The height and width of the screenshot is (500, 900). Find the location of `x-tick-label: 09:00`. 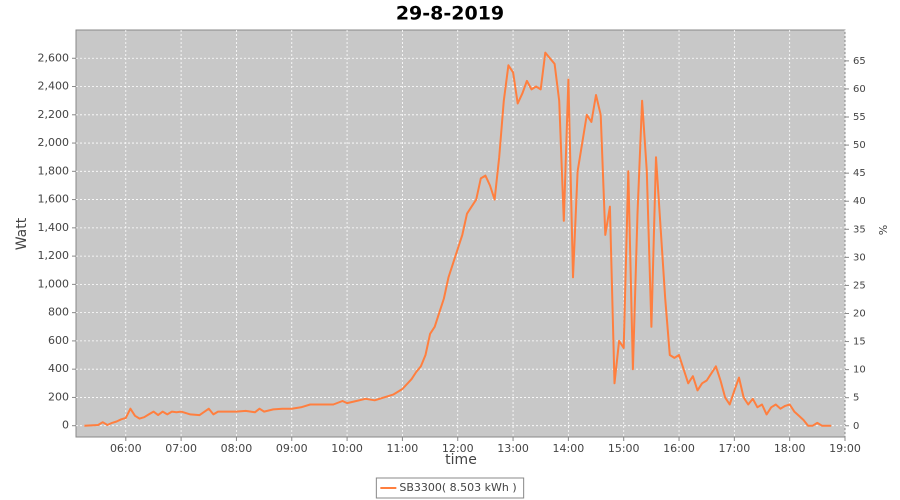

x-tick-label: 09:00 is located at coordinates (292, 448).